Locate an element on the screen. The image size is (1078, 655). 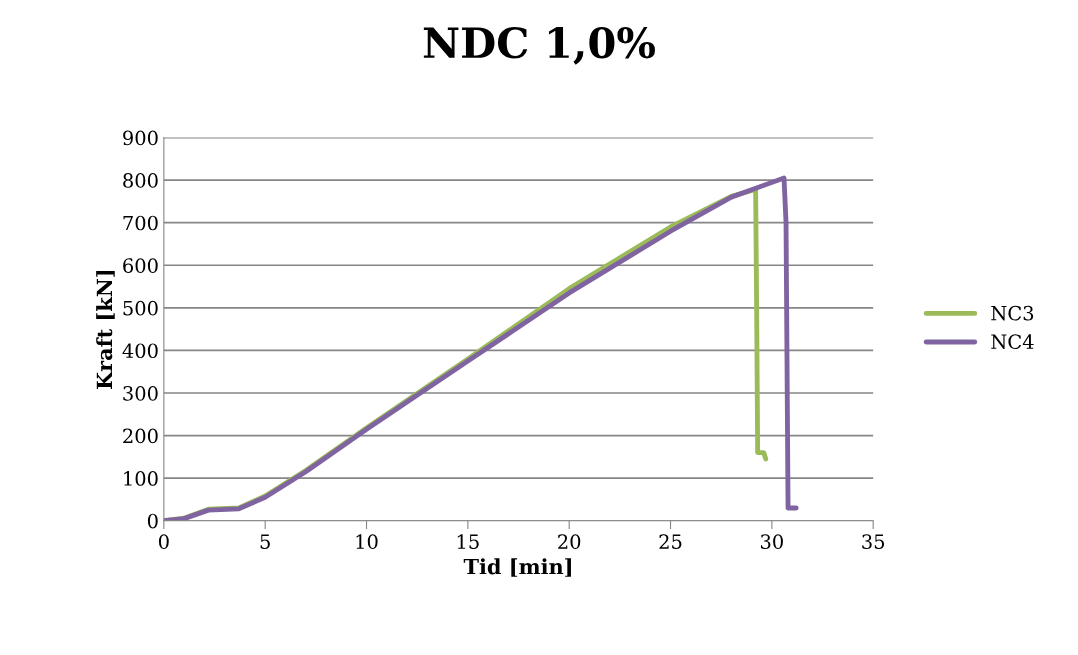
y-tick-label: 900 is located at coordinates (140, 138).